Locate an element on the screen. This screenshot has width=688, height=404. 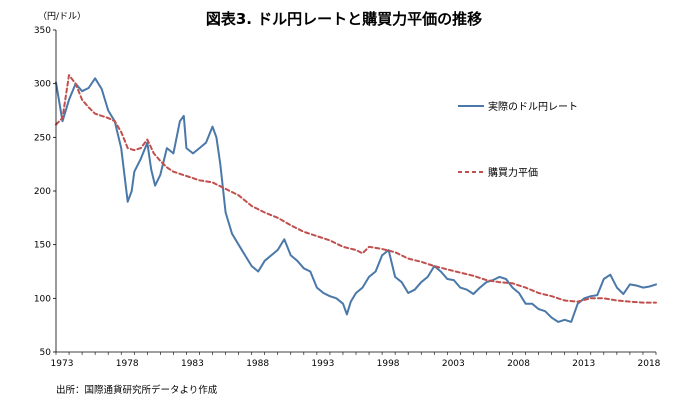
x-tick-label: 2013 is located at coordinates (583, 364).